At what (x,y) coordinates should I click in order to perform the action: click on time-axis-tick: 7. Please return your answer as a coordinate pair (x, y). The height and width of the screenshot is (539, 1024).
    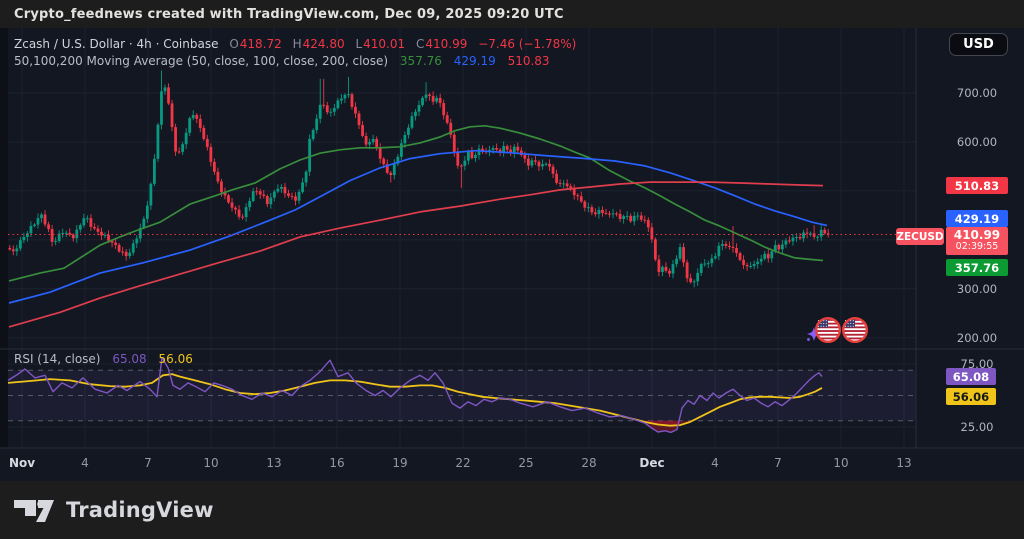
    Looking at the image, I should click on (778, 463).